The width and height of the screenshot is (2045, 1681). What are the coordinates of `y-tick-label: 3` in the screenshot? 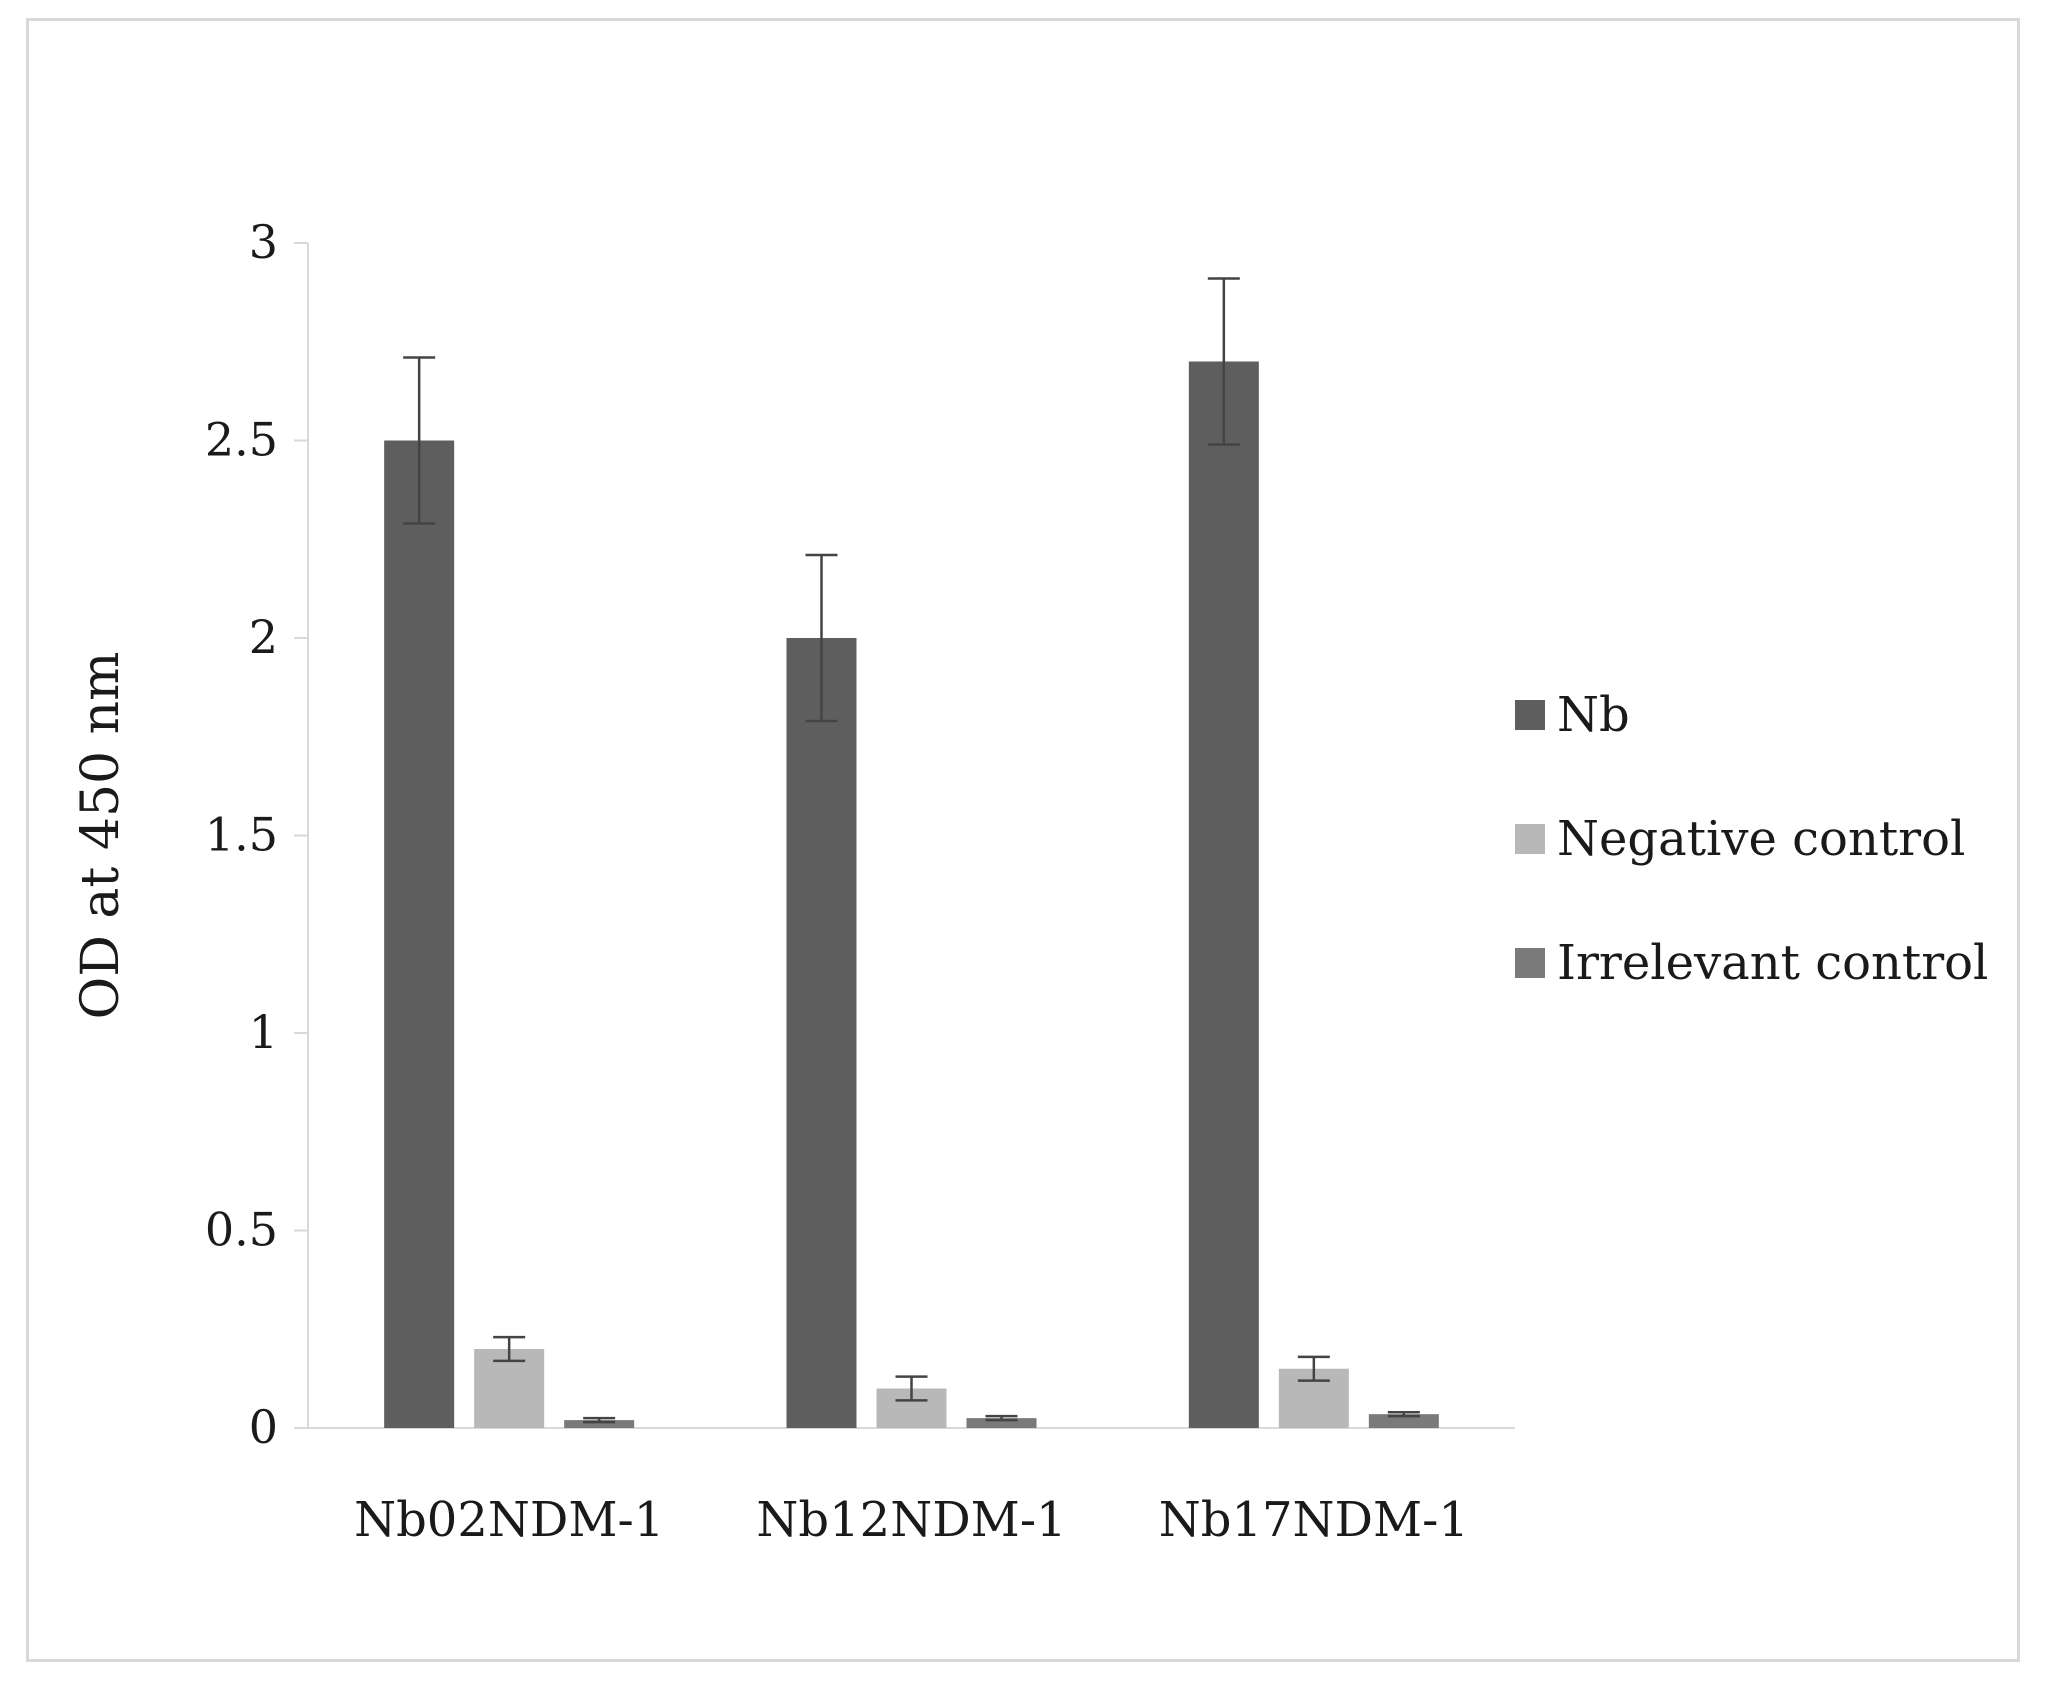 It's located at (263, 242).